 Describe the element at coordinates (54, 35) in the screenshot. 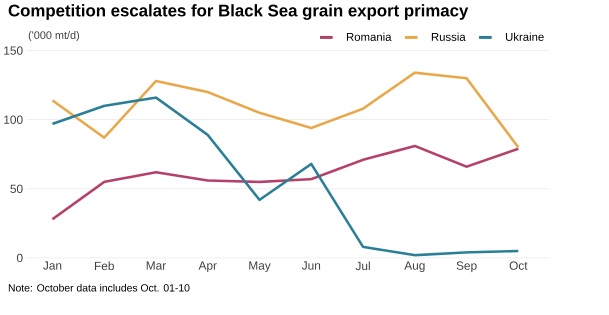

I see `y-axis-title: ('000 mt/d)` at that location.